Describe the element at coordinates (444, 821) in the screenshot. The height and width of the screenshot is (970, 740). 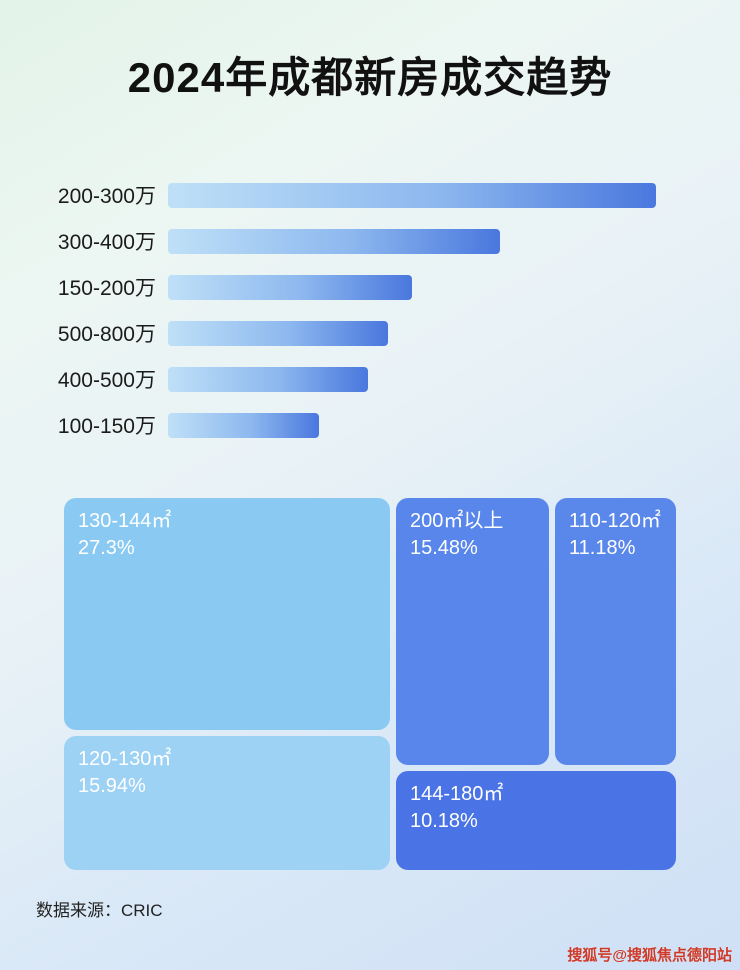
I see `treemap-block-value: 10.18%` at that location.